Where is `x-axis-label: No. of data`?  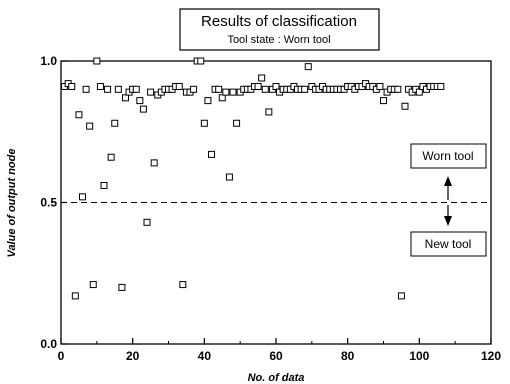
x-axis-label: No. of data is located at coordinates (276, 378).